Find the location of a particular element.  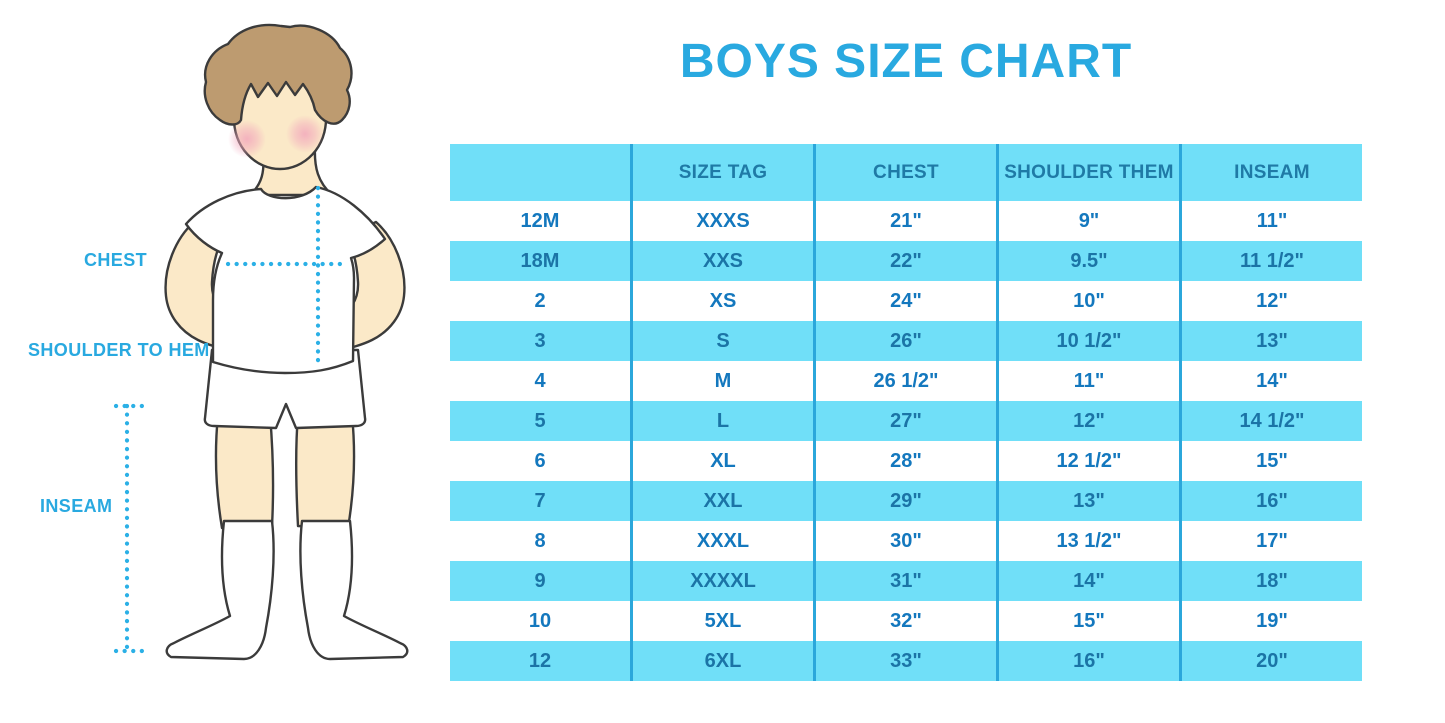

header-cell-empty is located at coordinates (541, 172).